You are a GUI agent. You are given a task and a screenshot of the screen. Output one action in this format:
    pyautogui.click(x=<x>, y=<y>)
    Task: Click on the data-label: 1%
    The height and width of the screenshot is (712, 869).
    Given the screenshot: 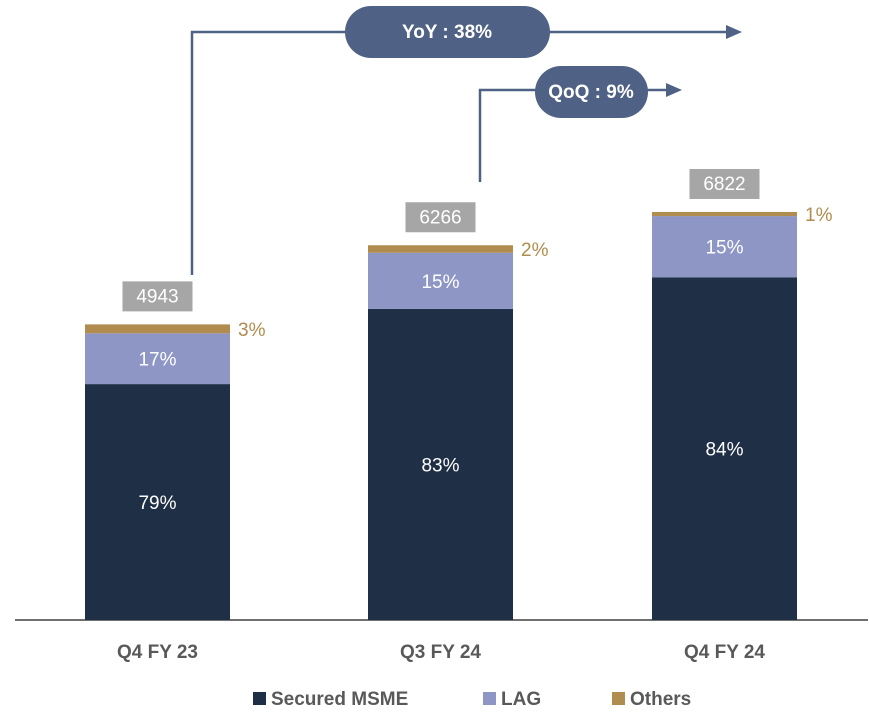 What is the action you would take?
    pyautogui.click(x=819, y=215)
    